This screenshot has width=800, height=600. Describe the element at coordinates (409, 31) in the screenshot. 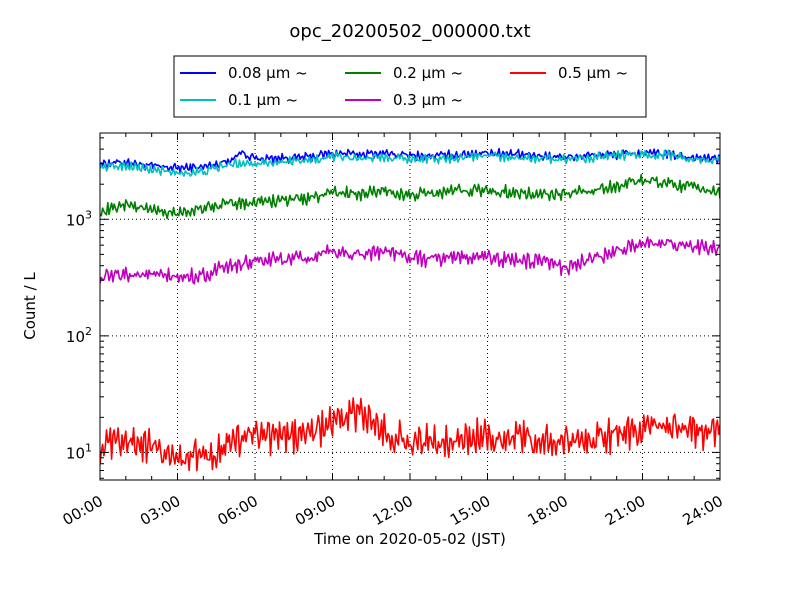

I see `chart-title: opc_20200502_000000.txt` at that location.